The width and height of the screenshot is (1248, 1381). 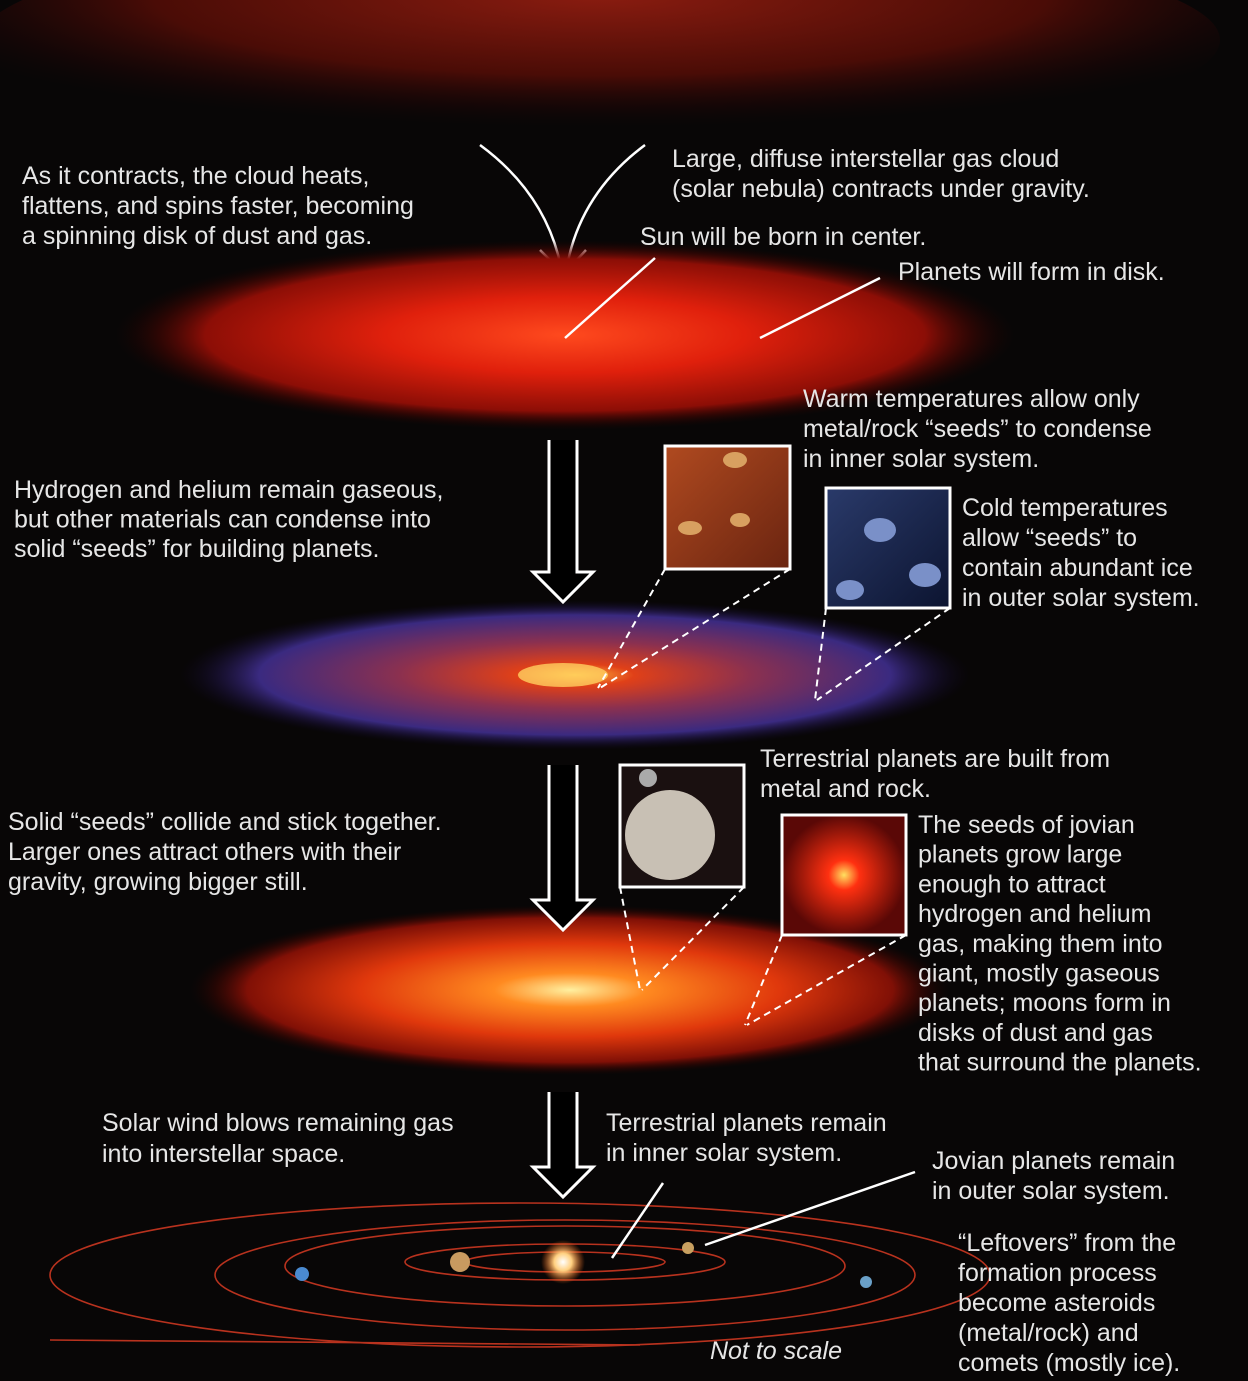 I want to click on label-line: enough to attract, so click(x=1012, y=884).